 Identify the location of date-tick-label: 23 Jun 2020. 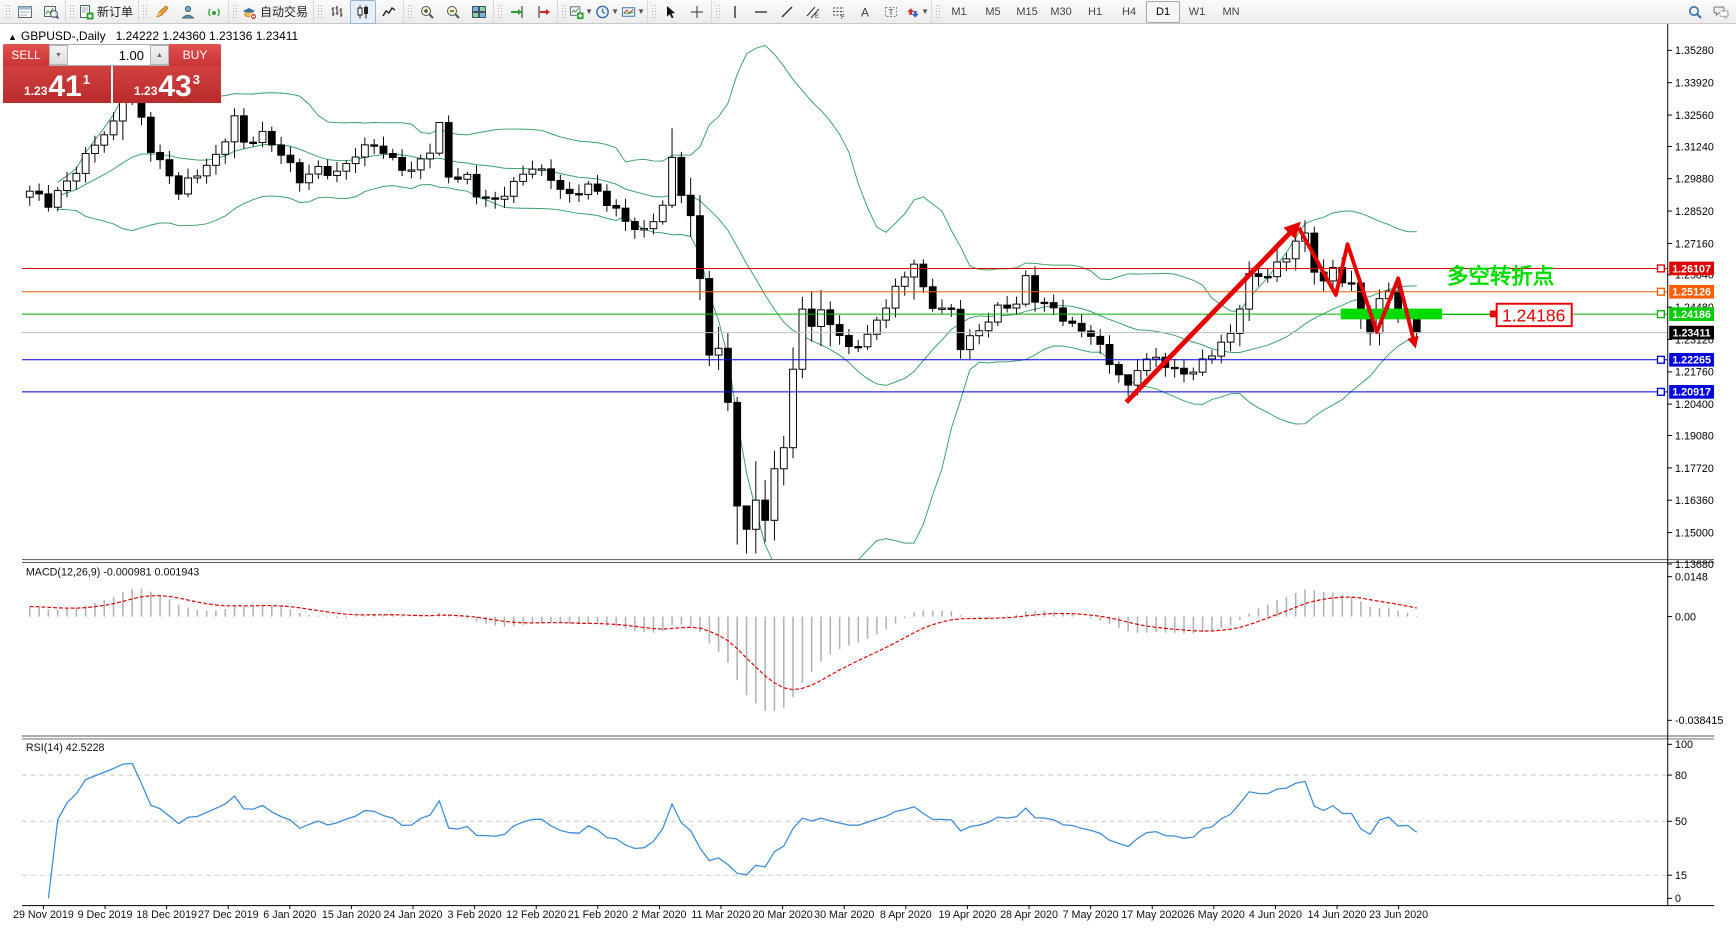
(1398, 915).